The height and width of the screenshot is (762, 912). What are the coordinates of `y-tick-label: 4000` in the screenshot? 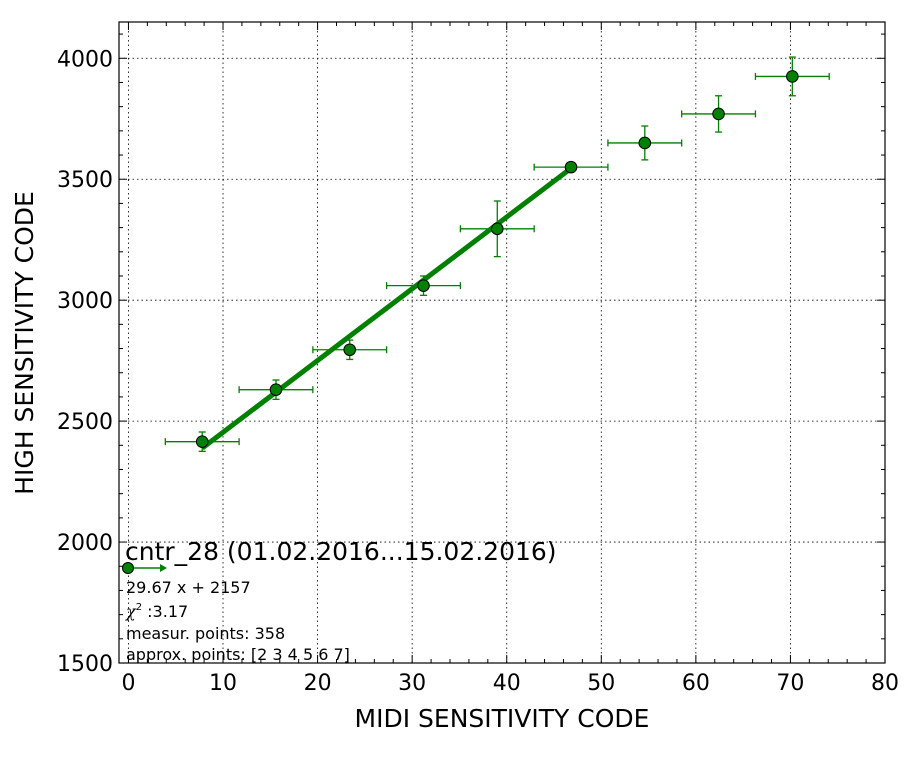 It's located at (85, 59).